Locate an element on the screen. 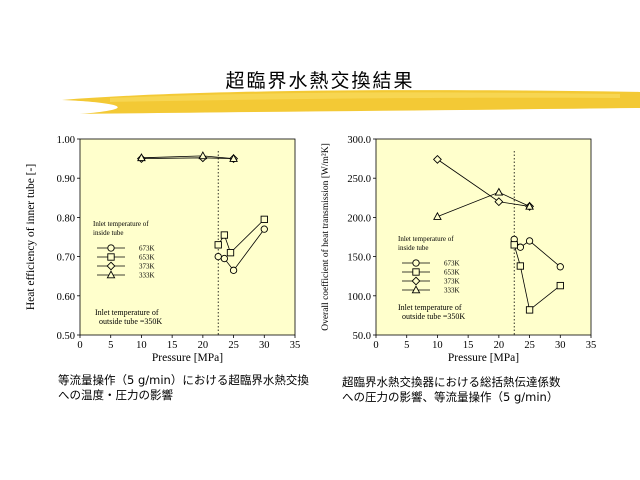  series-373K is located at coordinates (483, 182).